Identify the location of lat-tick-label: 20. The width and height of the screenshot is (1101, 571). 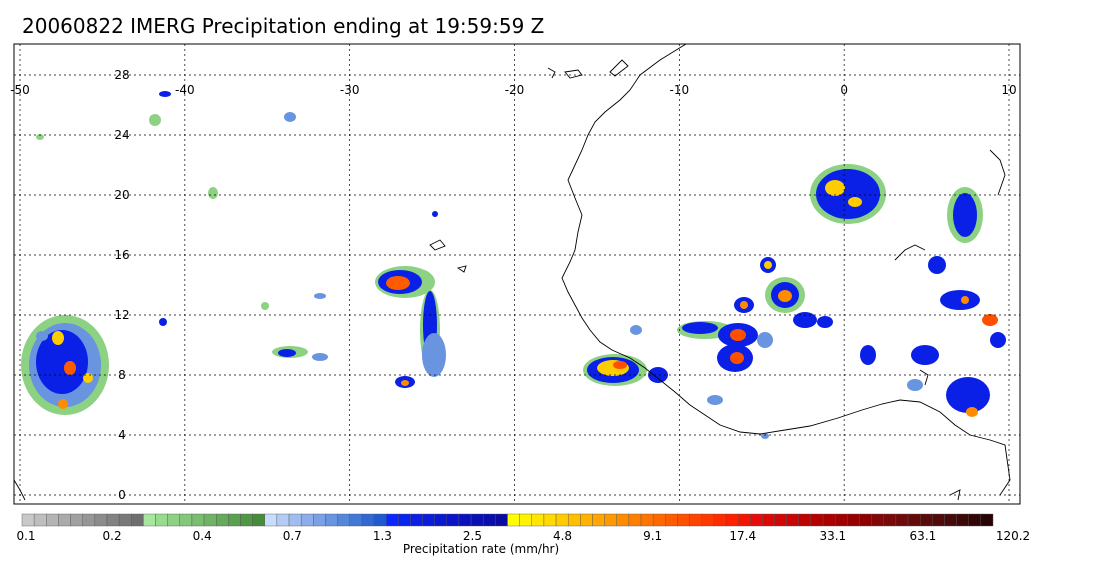
(121, 195).